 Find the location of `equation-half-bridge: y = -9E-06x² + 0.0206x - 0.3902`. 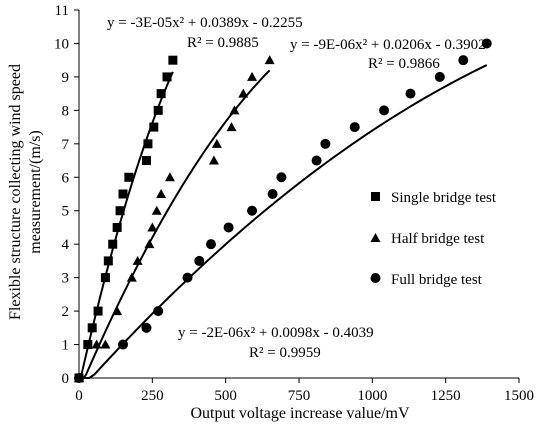

equation-half-bridge: y = -9E-06x² + 0.0206x - 0.3902 is located at coordinates (388, 45).